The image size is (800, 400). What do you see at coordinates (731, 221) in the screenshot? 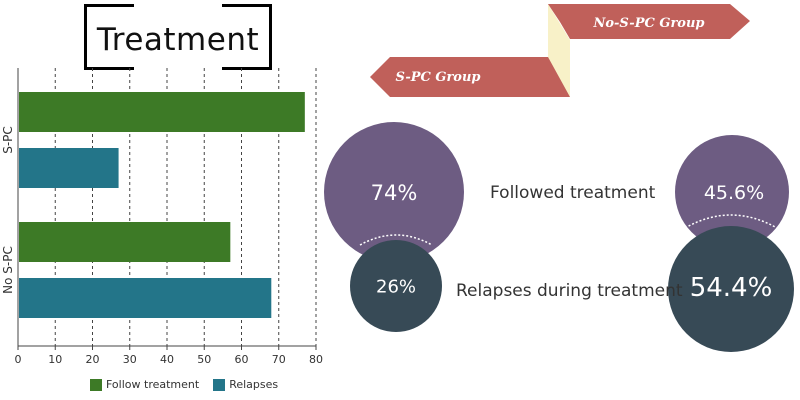
I see `nospc-divider` at bounding box center [731, 221].